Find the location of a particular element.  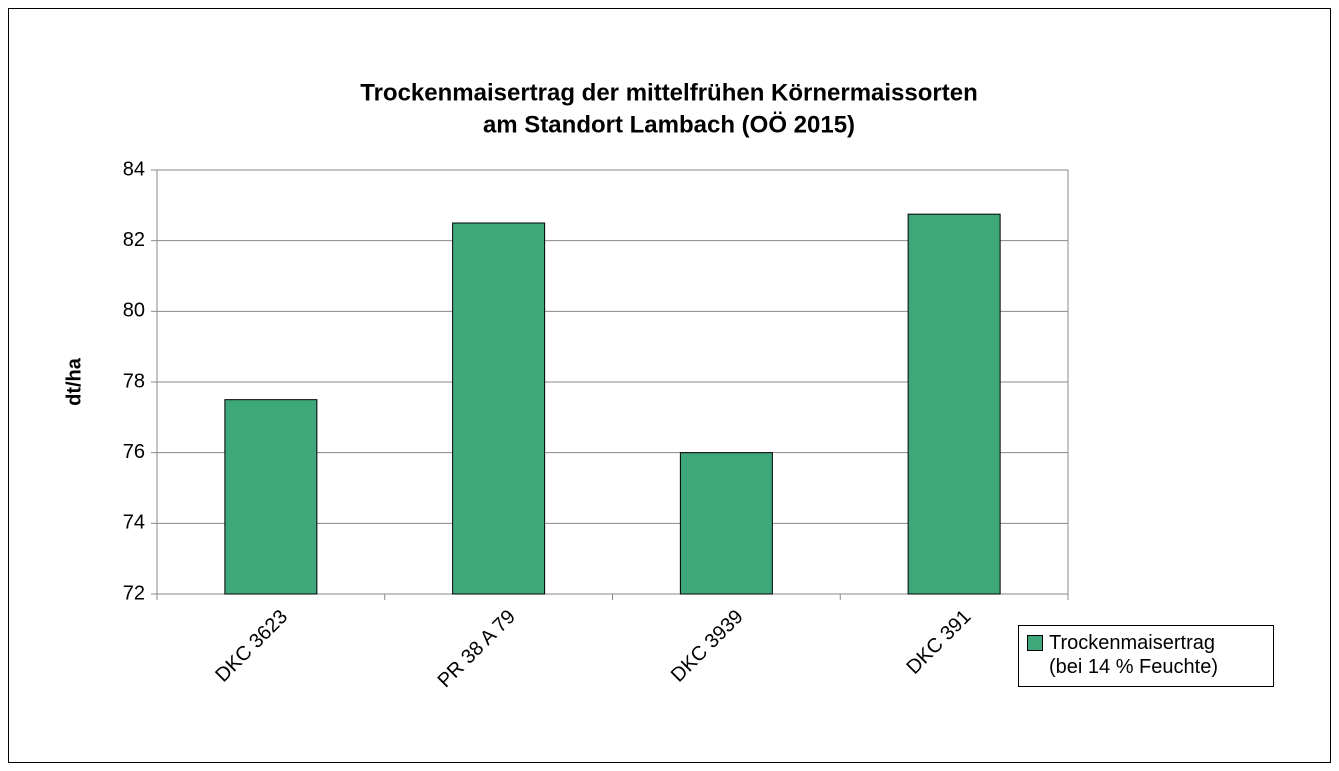

y-axis-label: dt/ha is located at coordinates (74, 381).